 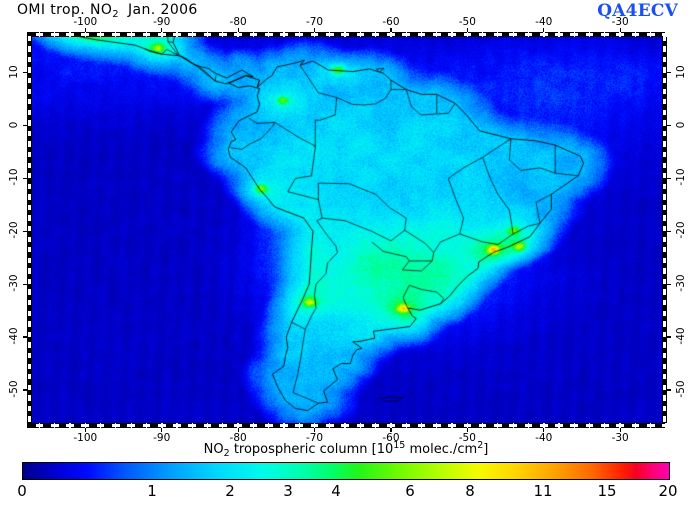 What do you see at coordinates (22, 491) in the screenshot?
I see `colorbar-tick-label: 0` at bounding box center [22, 491].